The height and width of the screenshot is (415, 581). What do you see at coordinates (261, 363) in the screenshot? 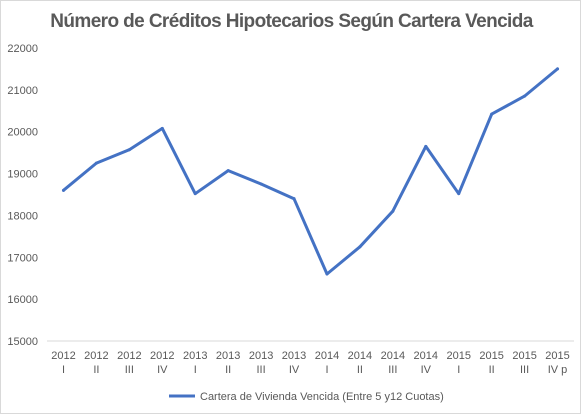
I see `x-tick-label: 2013 III` at bounding box center [261, 363].